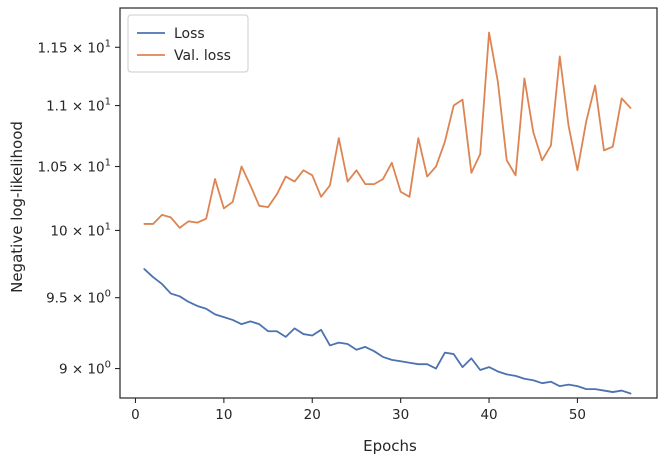 Image resolution: width=667 pixels, height=463 pixels. Describe the element at coordinates (80, 230) in the screenshot. I see `y-tick-label: 10 × 101` at that location.